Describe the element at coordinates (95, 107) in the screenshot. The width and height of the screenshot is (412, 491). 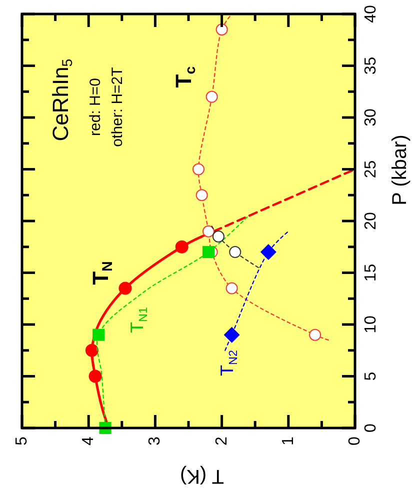
I see `annotation: red: H=0` at that location.